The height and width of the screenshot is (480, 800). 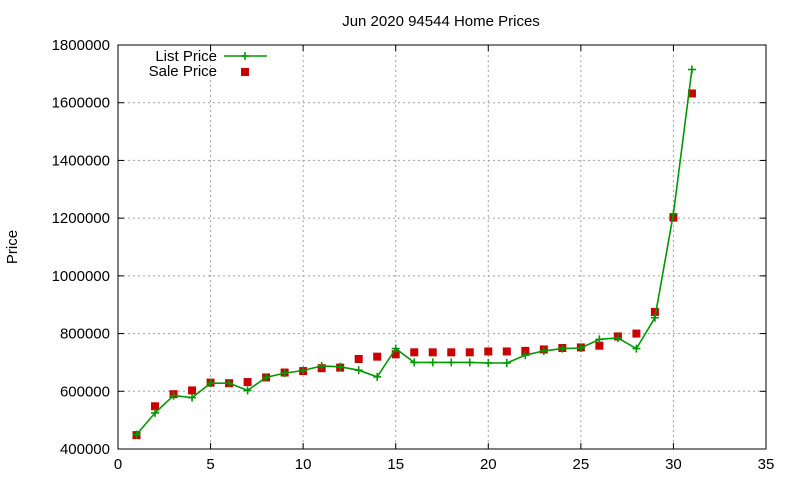 What do you see at coordinates (12, 247) in the screenshot?
I see `y-axis-label: Price` at bounding box center [12, 247].